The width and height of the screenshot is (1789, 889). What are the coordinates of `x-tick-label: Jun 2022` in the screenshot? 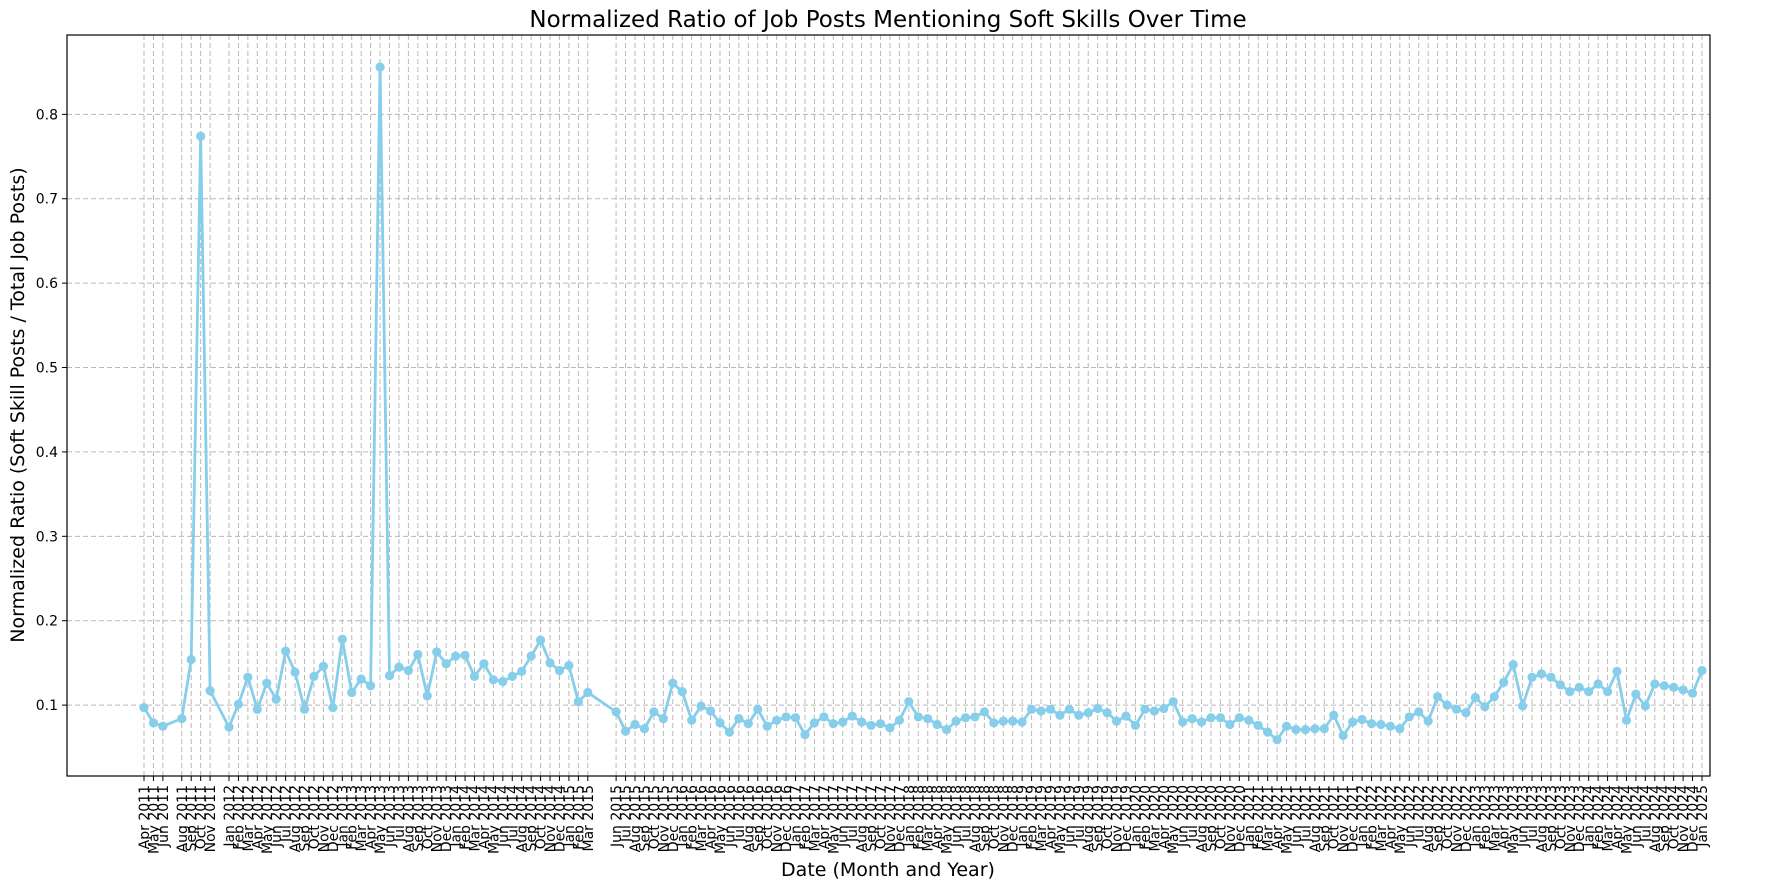 It's located at (1410, 816).